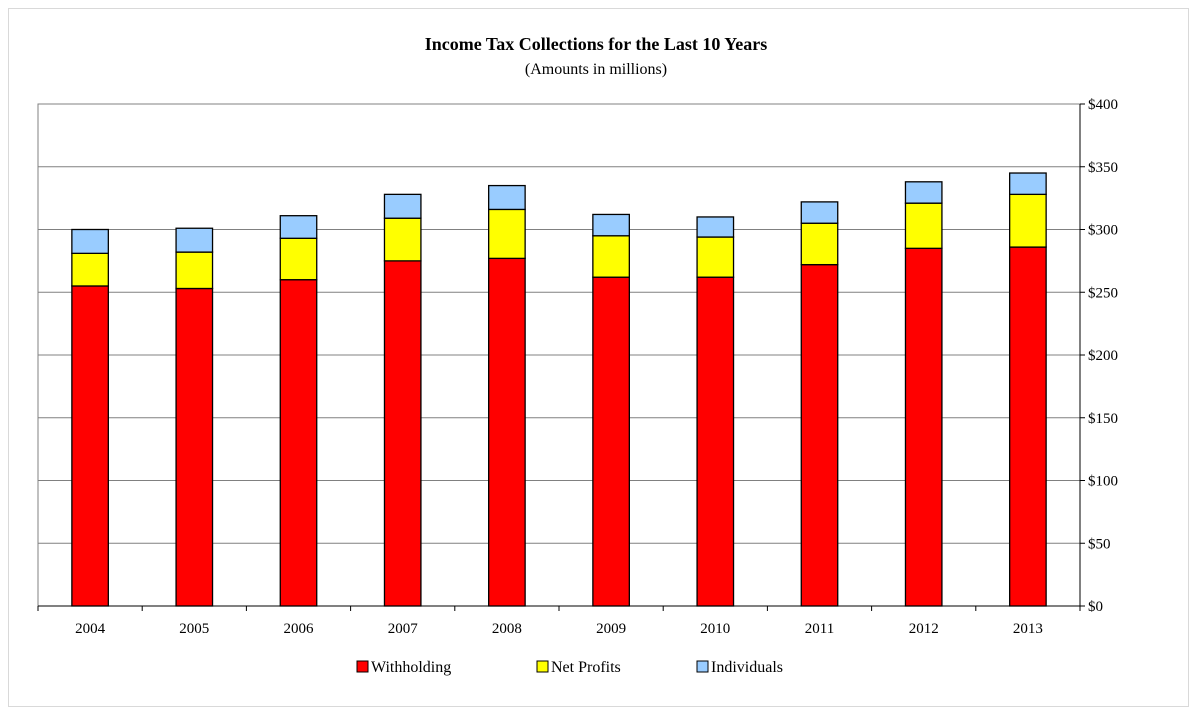 The width and height of the screenshot is (1190, 713). I want to click on bar-net-profits-2010, so click(715, 257).